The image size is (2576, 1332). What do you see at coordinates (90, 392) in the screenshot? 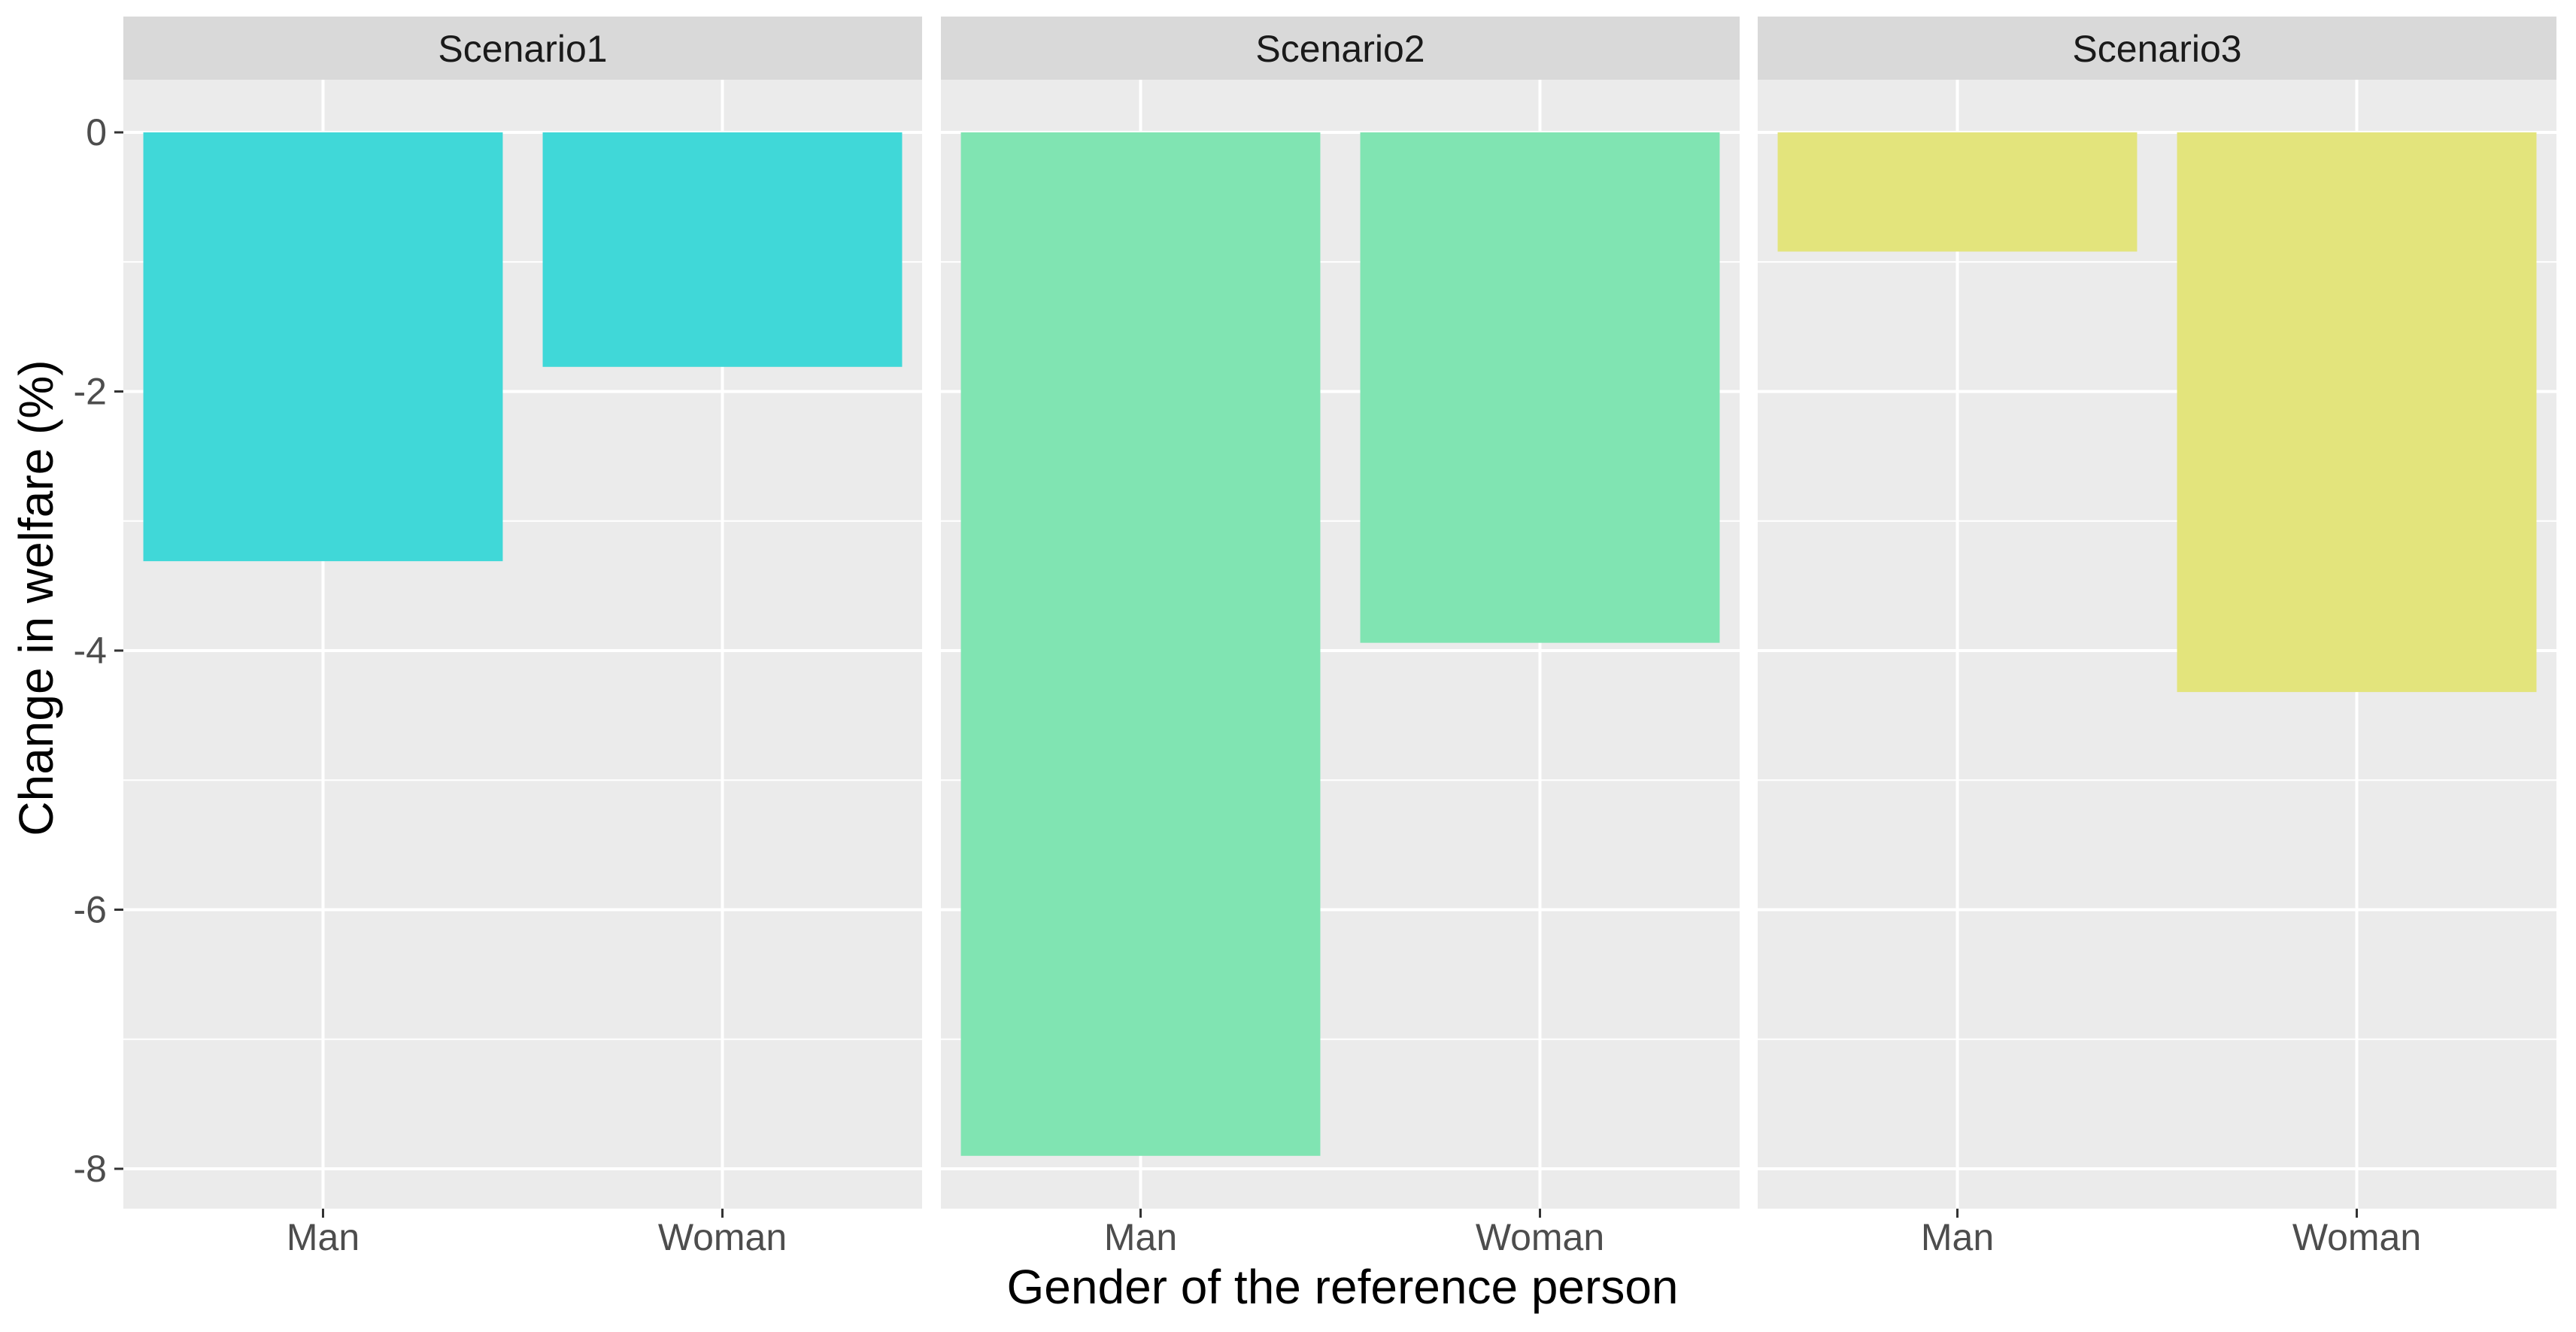
I see `y-tick-label: -2` at bounding box center [90, 392].